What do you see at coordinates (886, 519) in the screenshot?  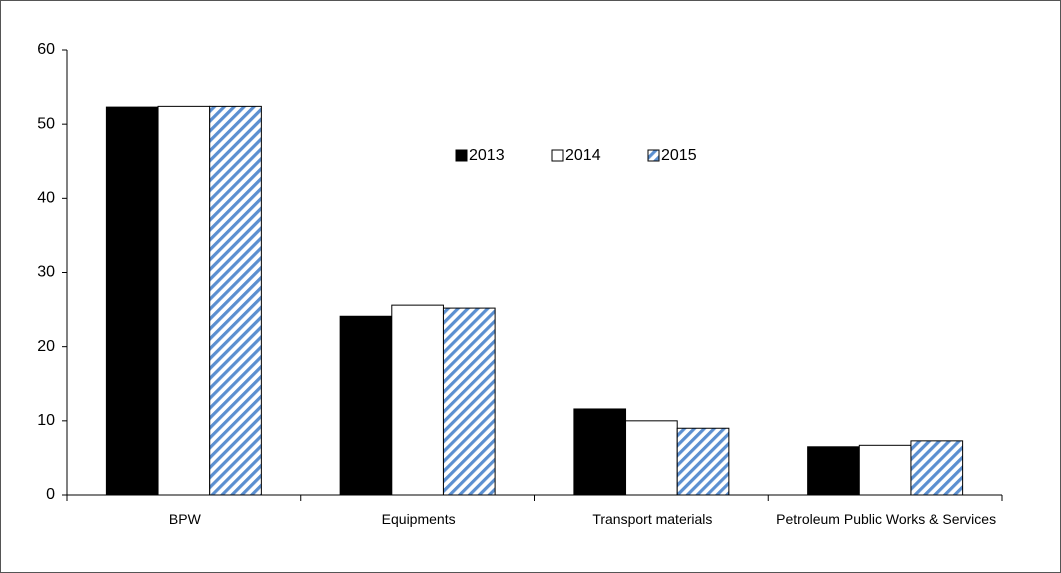 I see `x-tick-label: Petroleum Public Works & Services` at bounding box center [886, 519].